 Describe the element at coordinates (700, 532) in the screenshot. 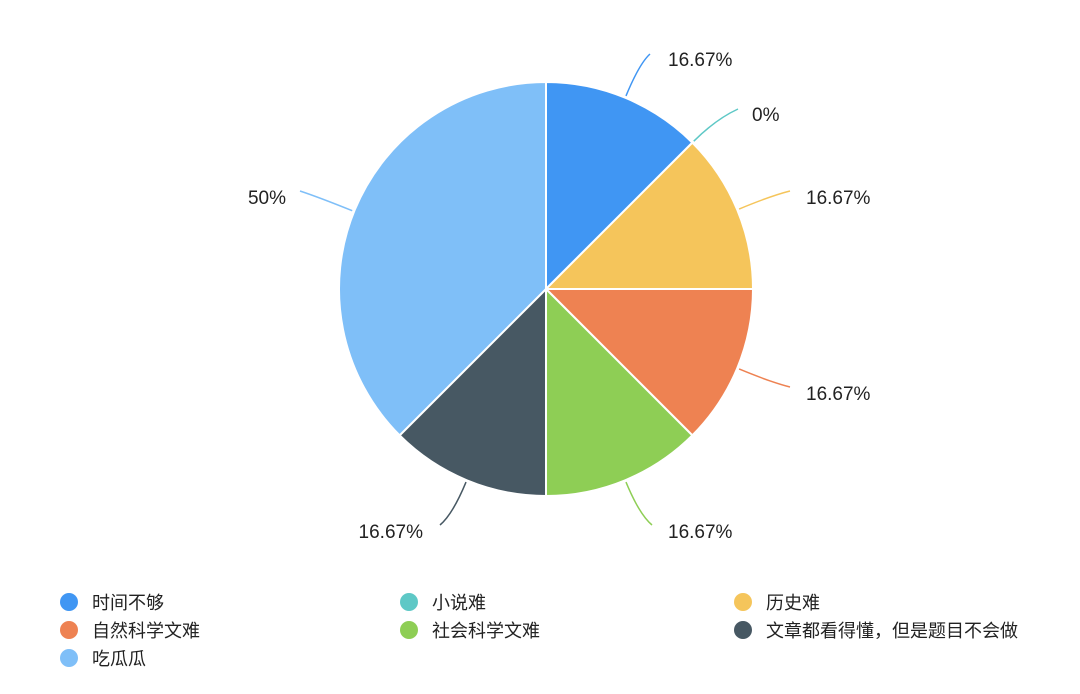

I see `data-label-4: 16.67%` at that location.